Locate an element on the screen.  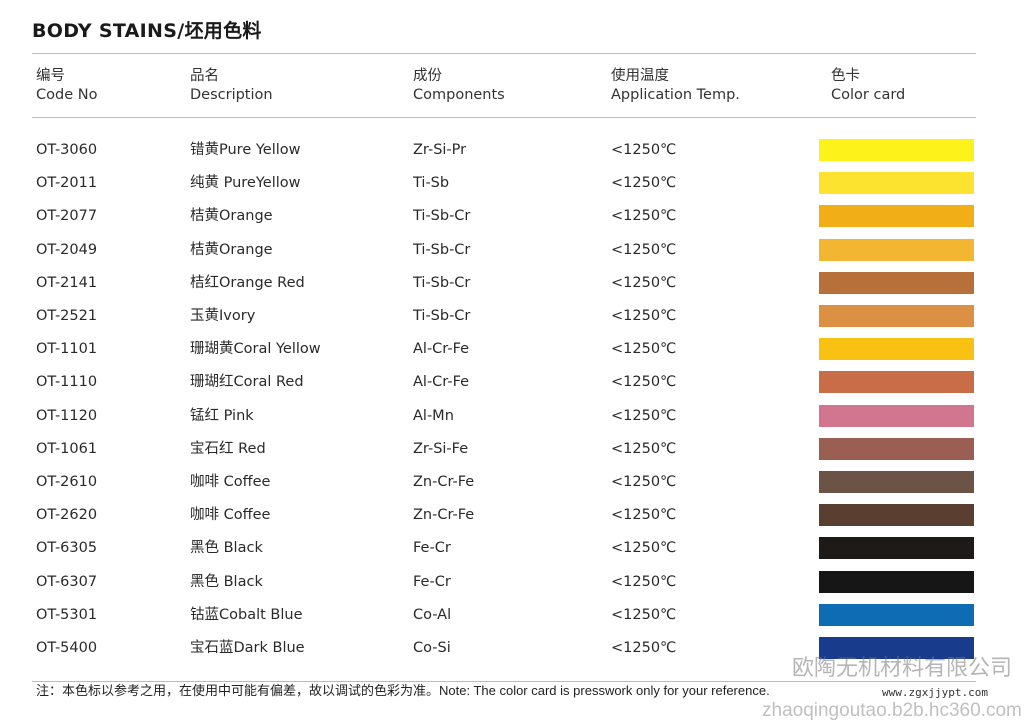
code-cell: OT-6307 is located at coordinates (67, 581).